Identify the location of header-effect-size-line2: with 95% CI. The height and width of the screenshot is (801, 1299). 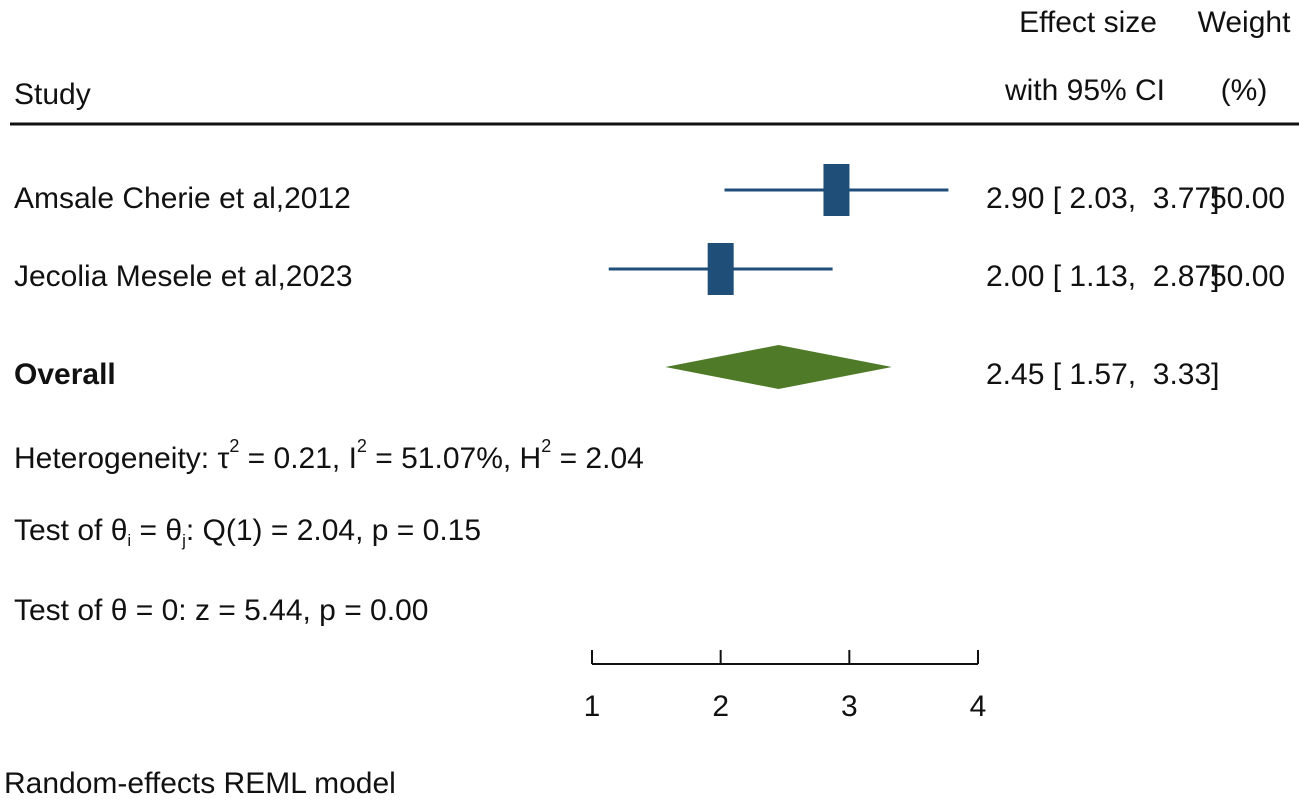
(1084, 90).